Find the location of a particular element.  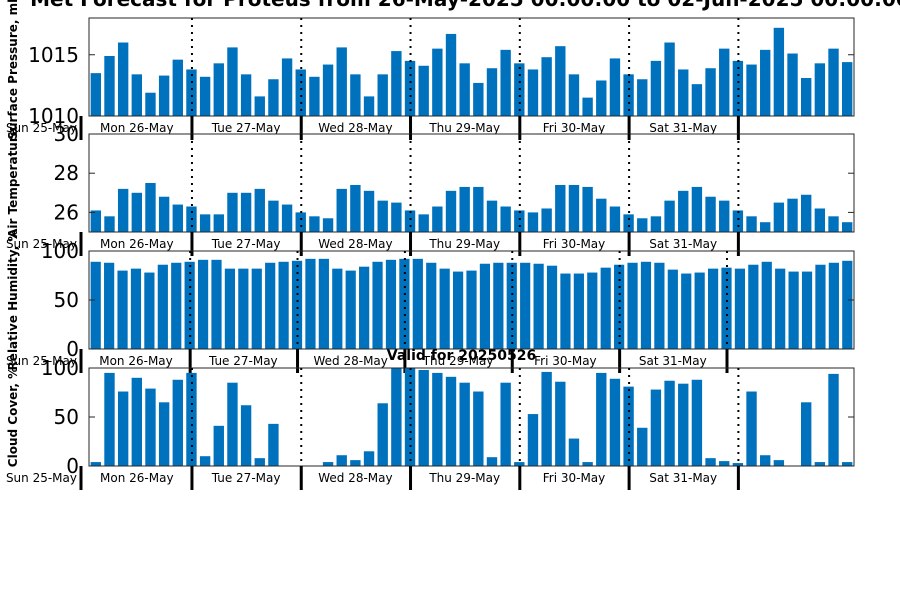

day-label: Wed 28-May is located at coordinates (355, 128).